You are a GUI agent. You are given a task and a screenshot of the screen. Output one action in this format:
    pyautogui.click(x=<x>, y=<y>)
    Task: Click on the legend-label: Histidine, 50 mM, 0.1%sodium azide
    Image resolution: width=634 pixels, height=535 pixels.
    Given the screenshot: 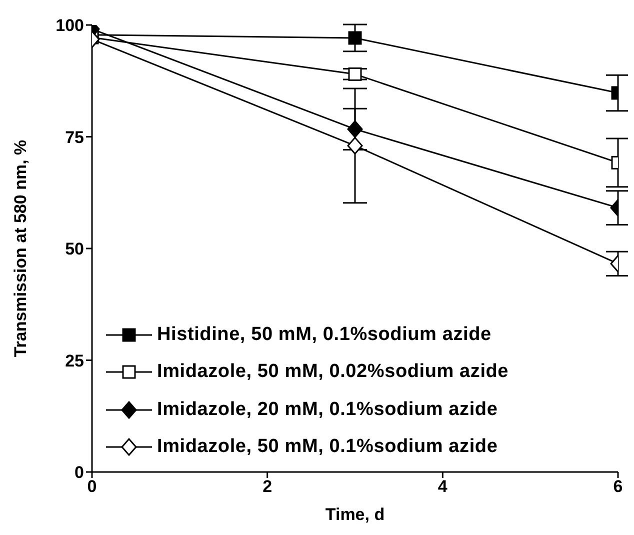 What is the action you would take?
    pyautogui.click(x=324, y=335)
    